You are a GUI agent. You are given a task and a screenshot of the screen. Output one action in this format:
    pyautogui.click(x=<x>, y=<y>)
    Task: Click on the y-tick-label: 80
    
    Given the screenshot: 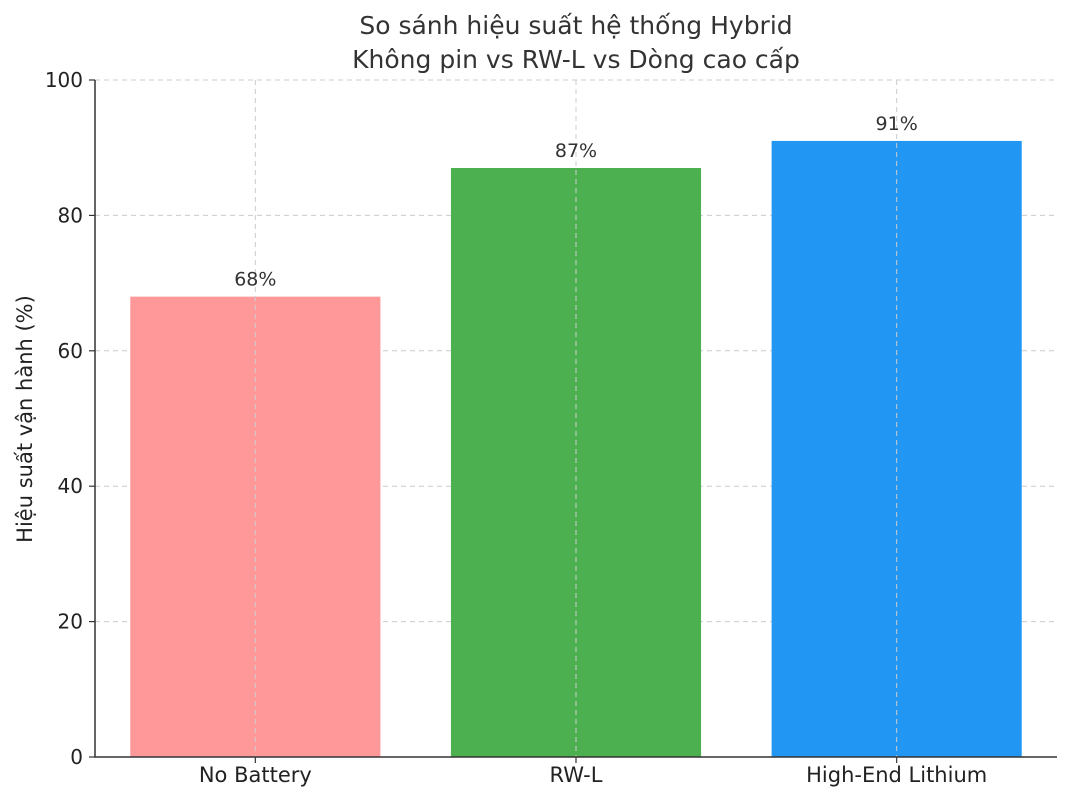 What is the action you would take?
    pyautogui.click(x=70, y=215)
    